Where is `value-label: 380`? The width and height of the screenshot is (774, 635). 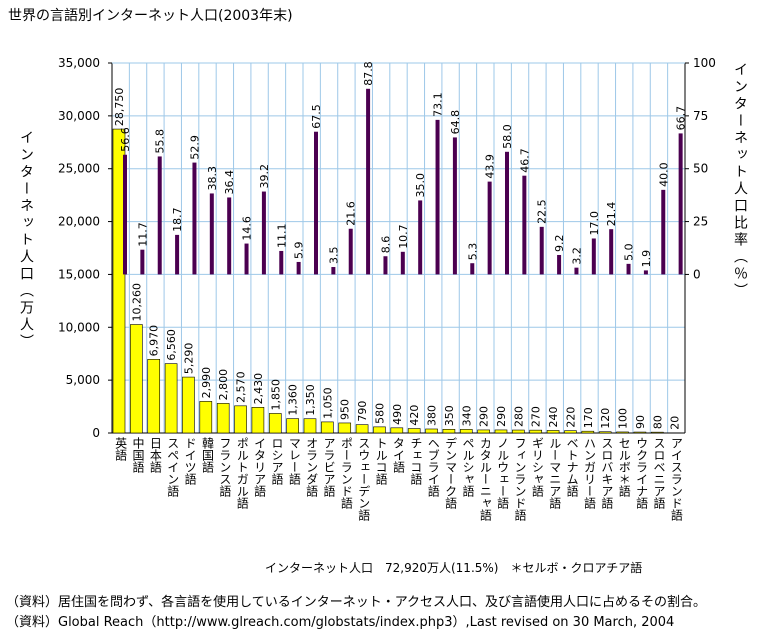 value-label: 380 is located at coordinates (432, 415).